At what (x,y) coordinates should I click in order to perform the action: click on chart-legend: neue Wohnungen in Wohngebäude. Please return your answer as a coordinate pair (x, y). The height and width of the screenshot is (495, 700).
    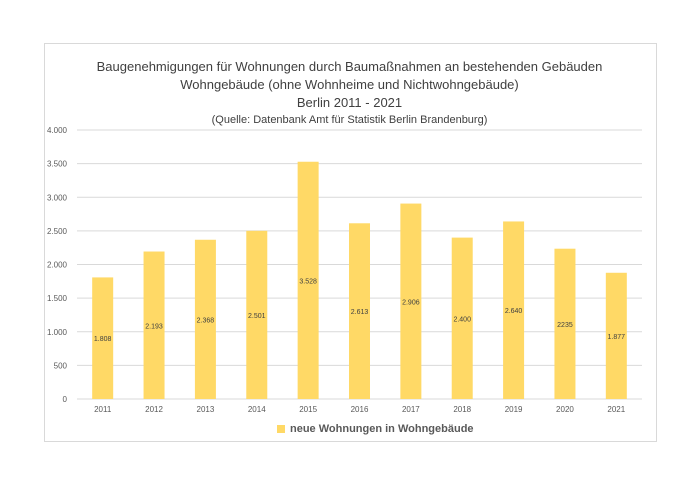
    Looking at the image, I should click on (375, 429).